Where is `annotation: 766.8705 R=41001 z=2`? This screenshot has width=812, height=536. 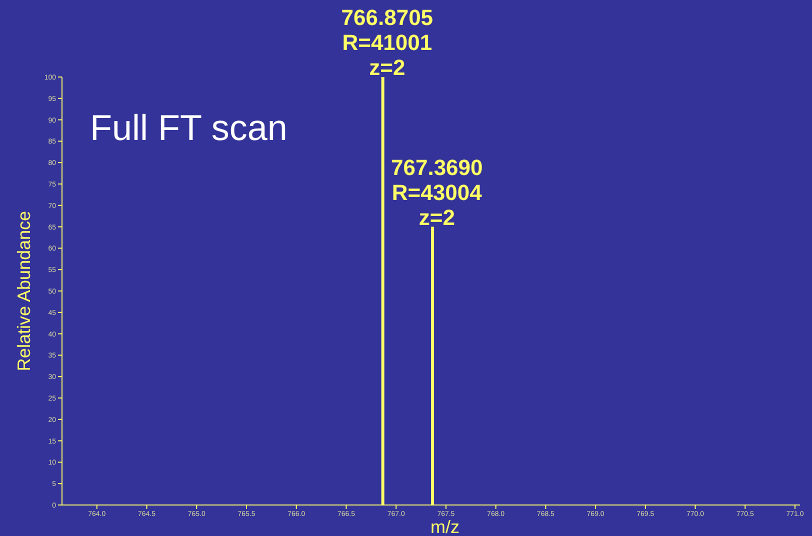
annotation: 766.8705 R=41001 z=2 is located at coordinates (387, 42).